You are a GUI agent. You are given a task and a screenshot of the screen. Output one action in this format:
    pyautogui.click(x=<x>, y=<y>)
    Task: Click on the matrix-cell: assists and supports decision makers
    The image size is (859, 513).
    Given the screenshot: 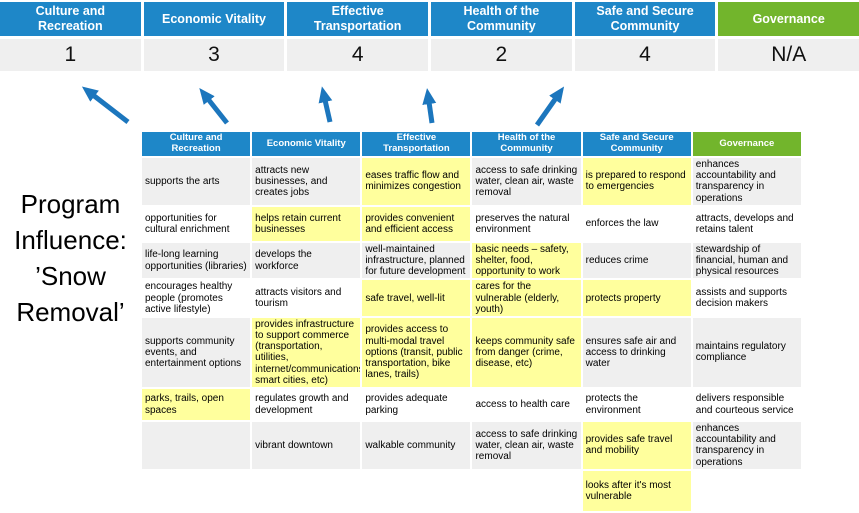 What is the action you would take?
    pyautogui.click(x=746, y=298)
    